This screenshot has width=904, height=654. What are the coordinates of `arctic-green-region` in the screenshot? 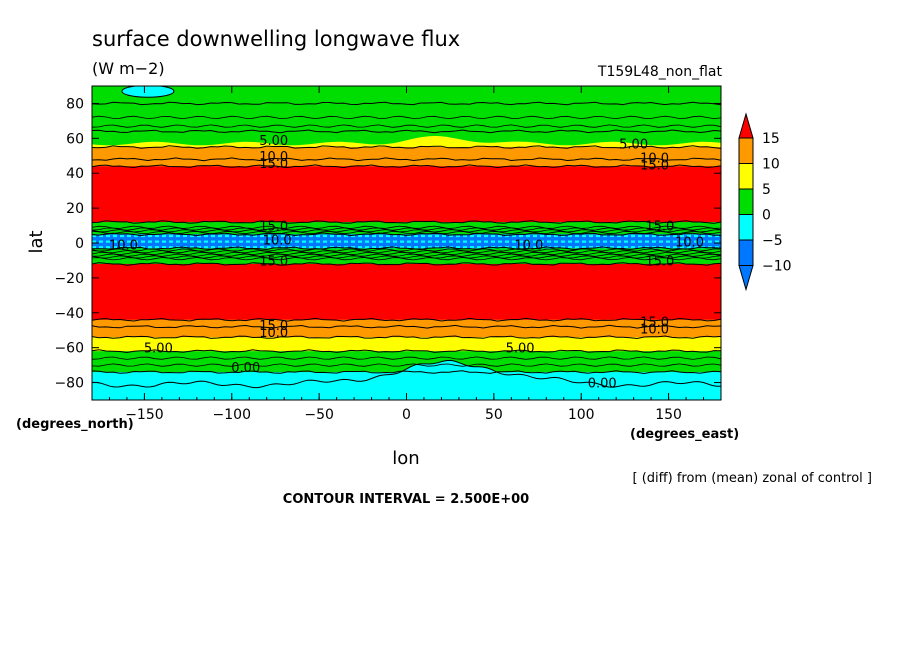 It's located at (406, 116).